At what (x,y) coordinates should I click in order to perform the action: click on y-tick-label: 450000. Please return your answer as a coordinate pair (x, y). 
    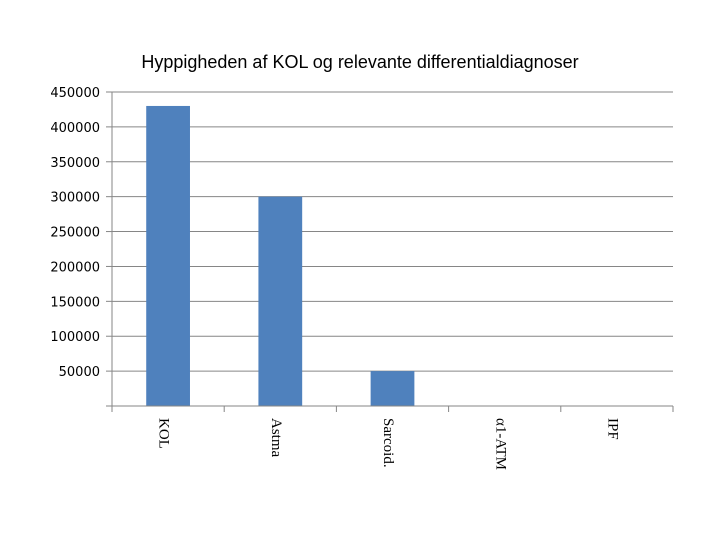
    Looking at the image, I should click on (75, 93).